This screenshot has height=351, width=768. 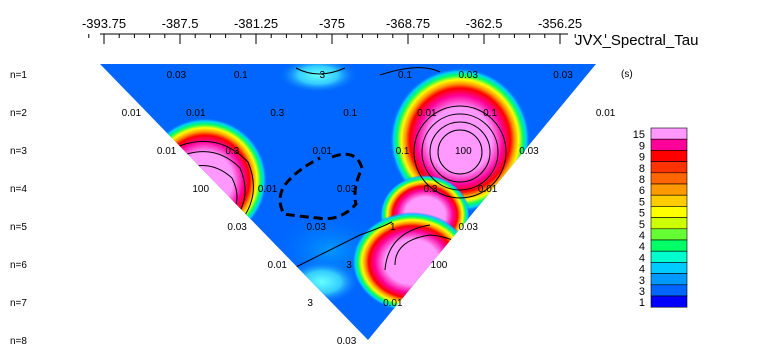 I want to click on x-ticks, so click(x=347, y=39).